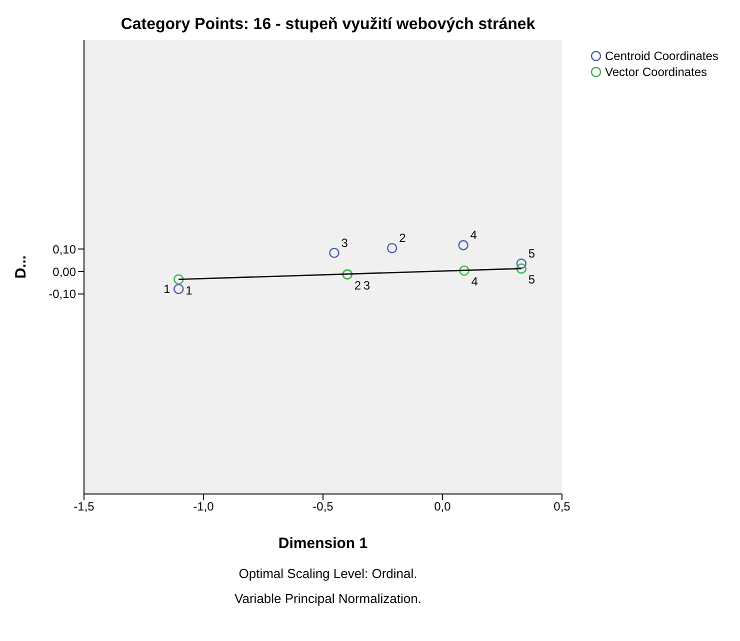 The width and height of the screenshot is (740, 641). I want to click on x-tick-label: -1,5, so click(84, 507).